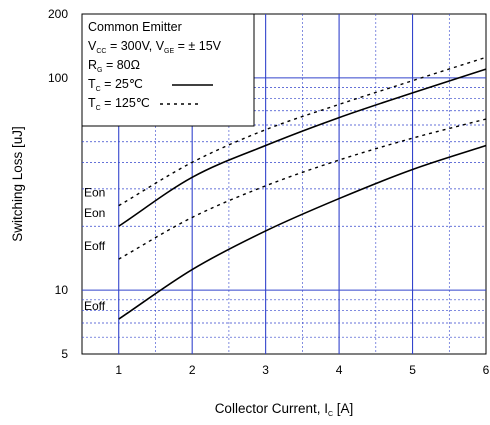 This screenshot has height=425, width=490. What do you see at coordinates (62, 290) in the screenshot?
I see `y-tick-label: 10` at bounding box center [62, 290].